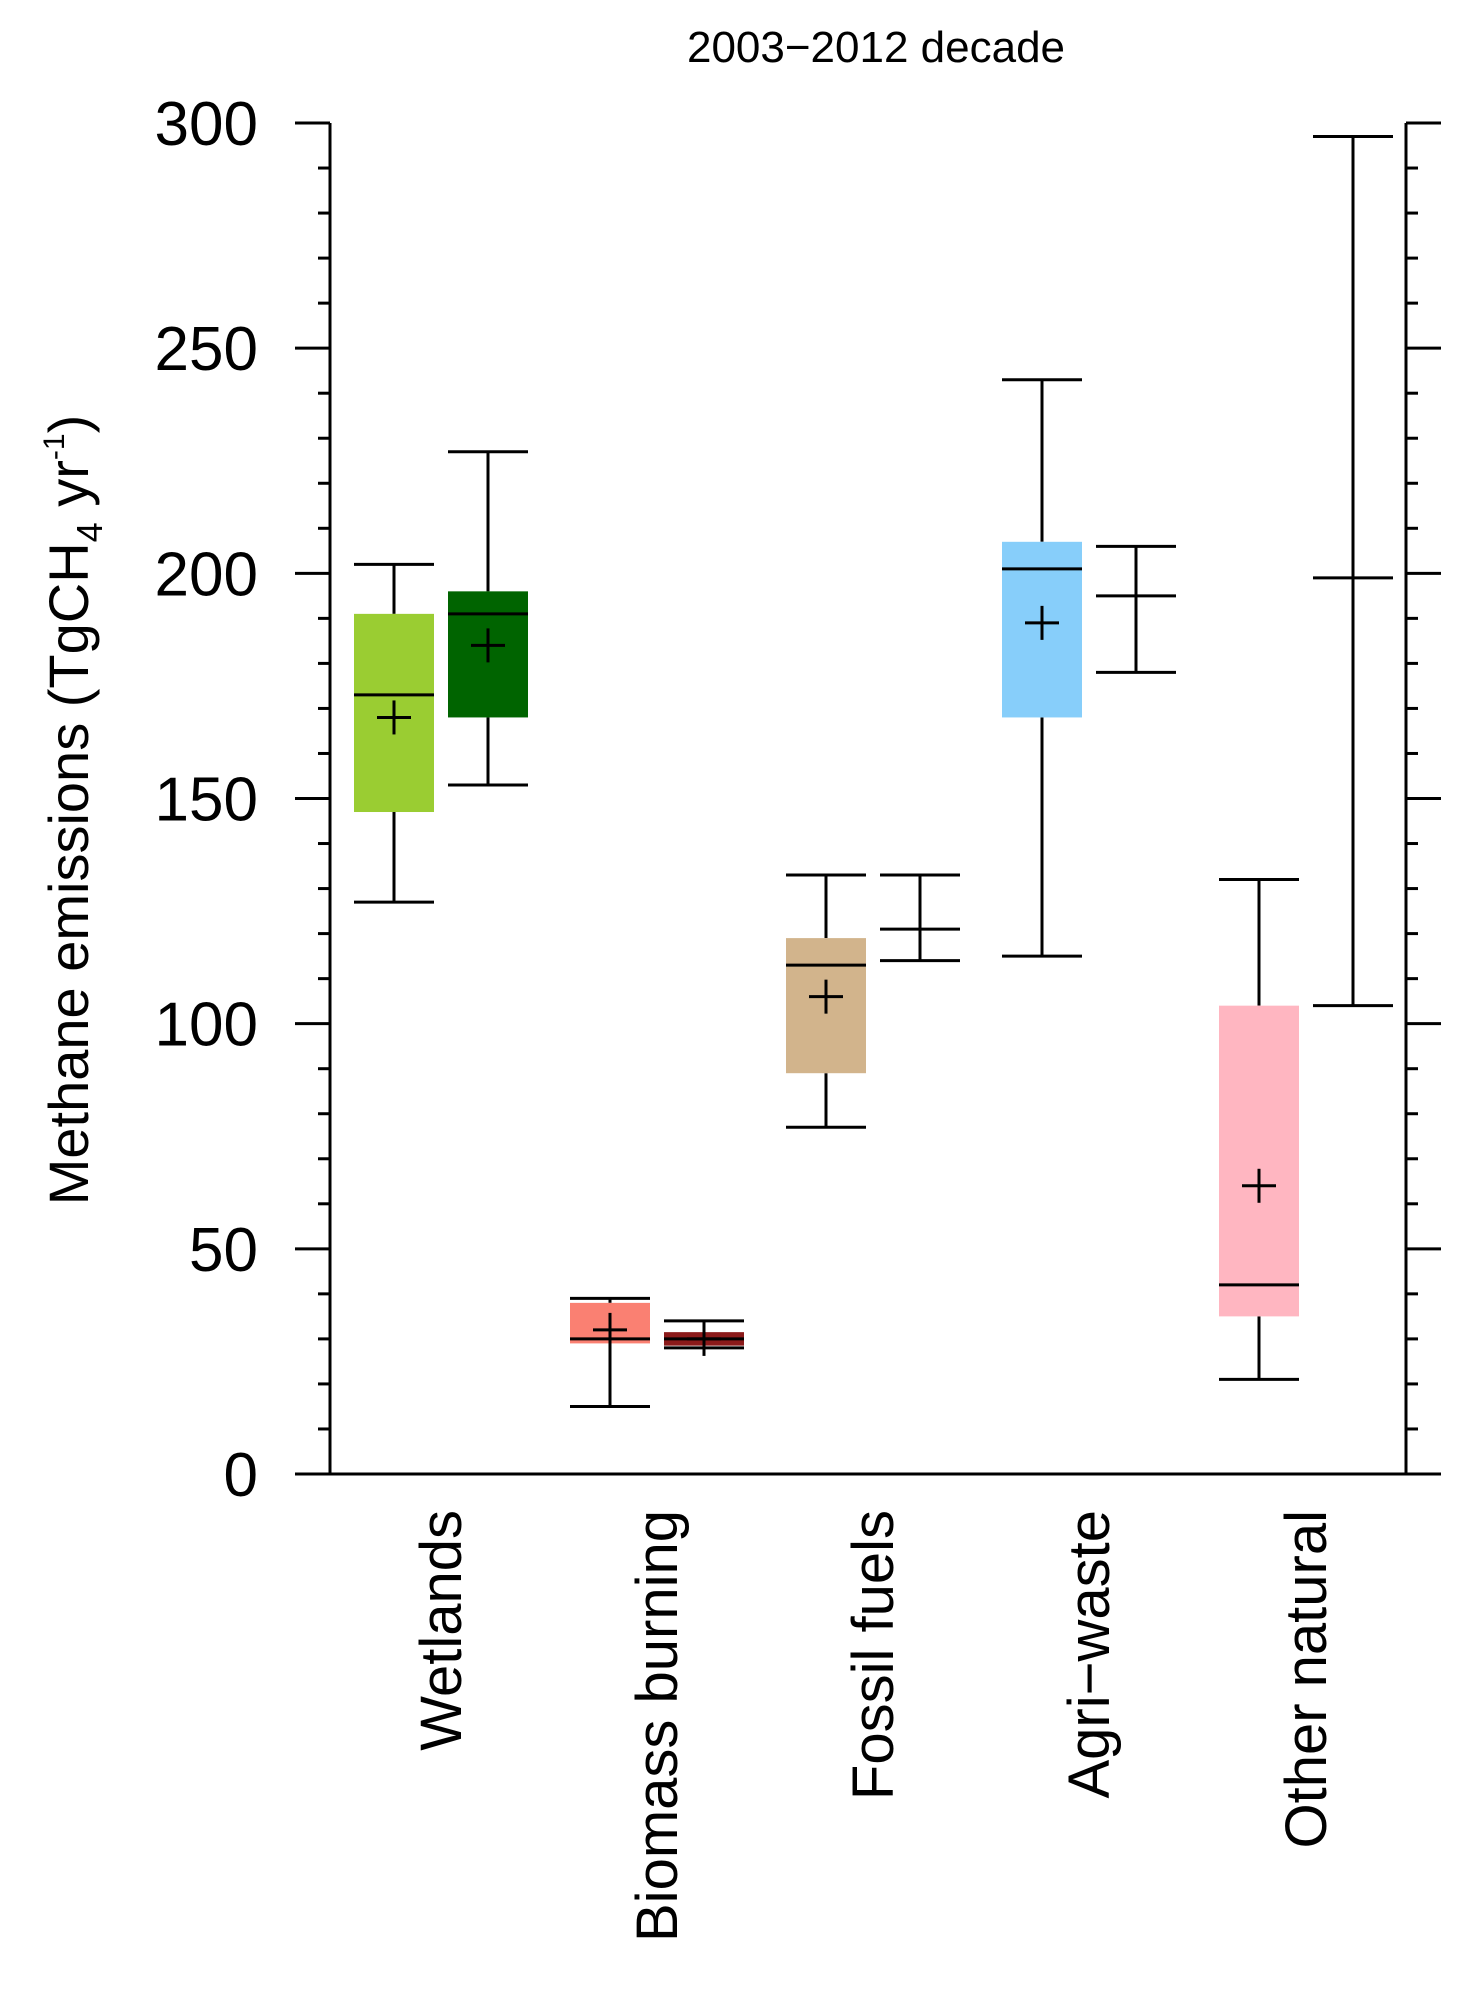 The image size is (1481, 2001). Describe the element at coordinates (68, 491) in the screenshot. I see `y-axis-label-middle: yr` at that location.